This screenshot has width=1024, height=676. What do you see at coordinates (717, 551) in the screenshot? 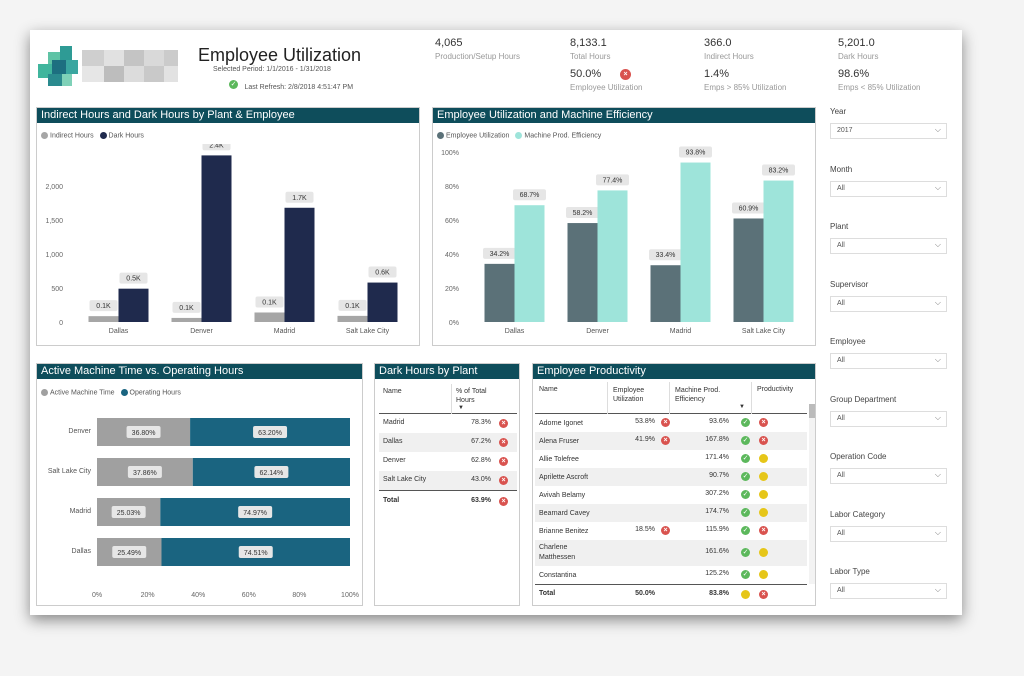
I see `row-efficiency: 161.6%` at bounding box center [717, 551].